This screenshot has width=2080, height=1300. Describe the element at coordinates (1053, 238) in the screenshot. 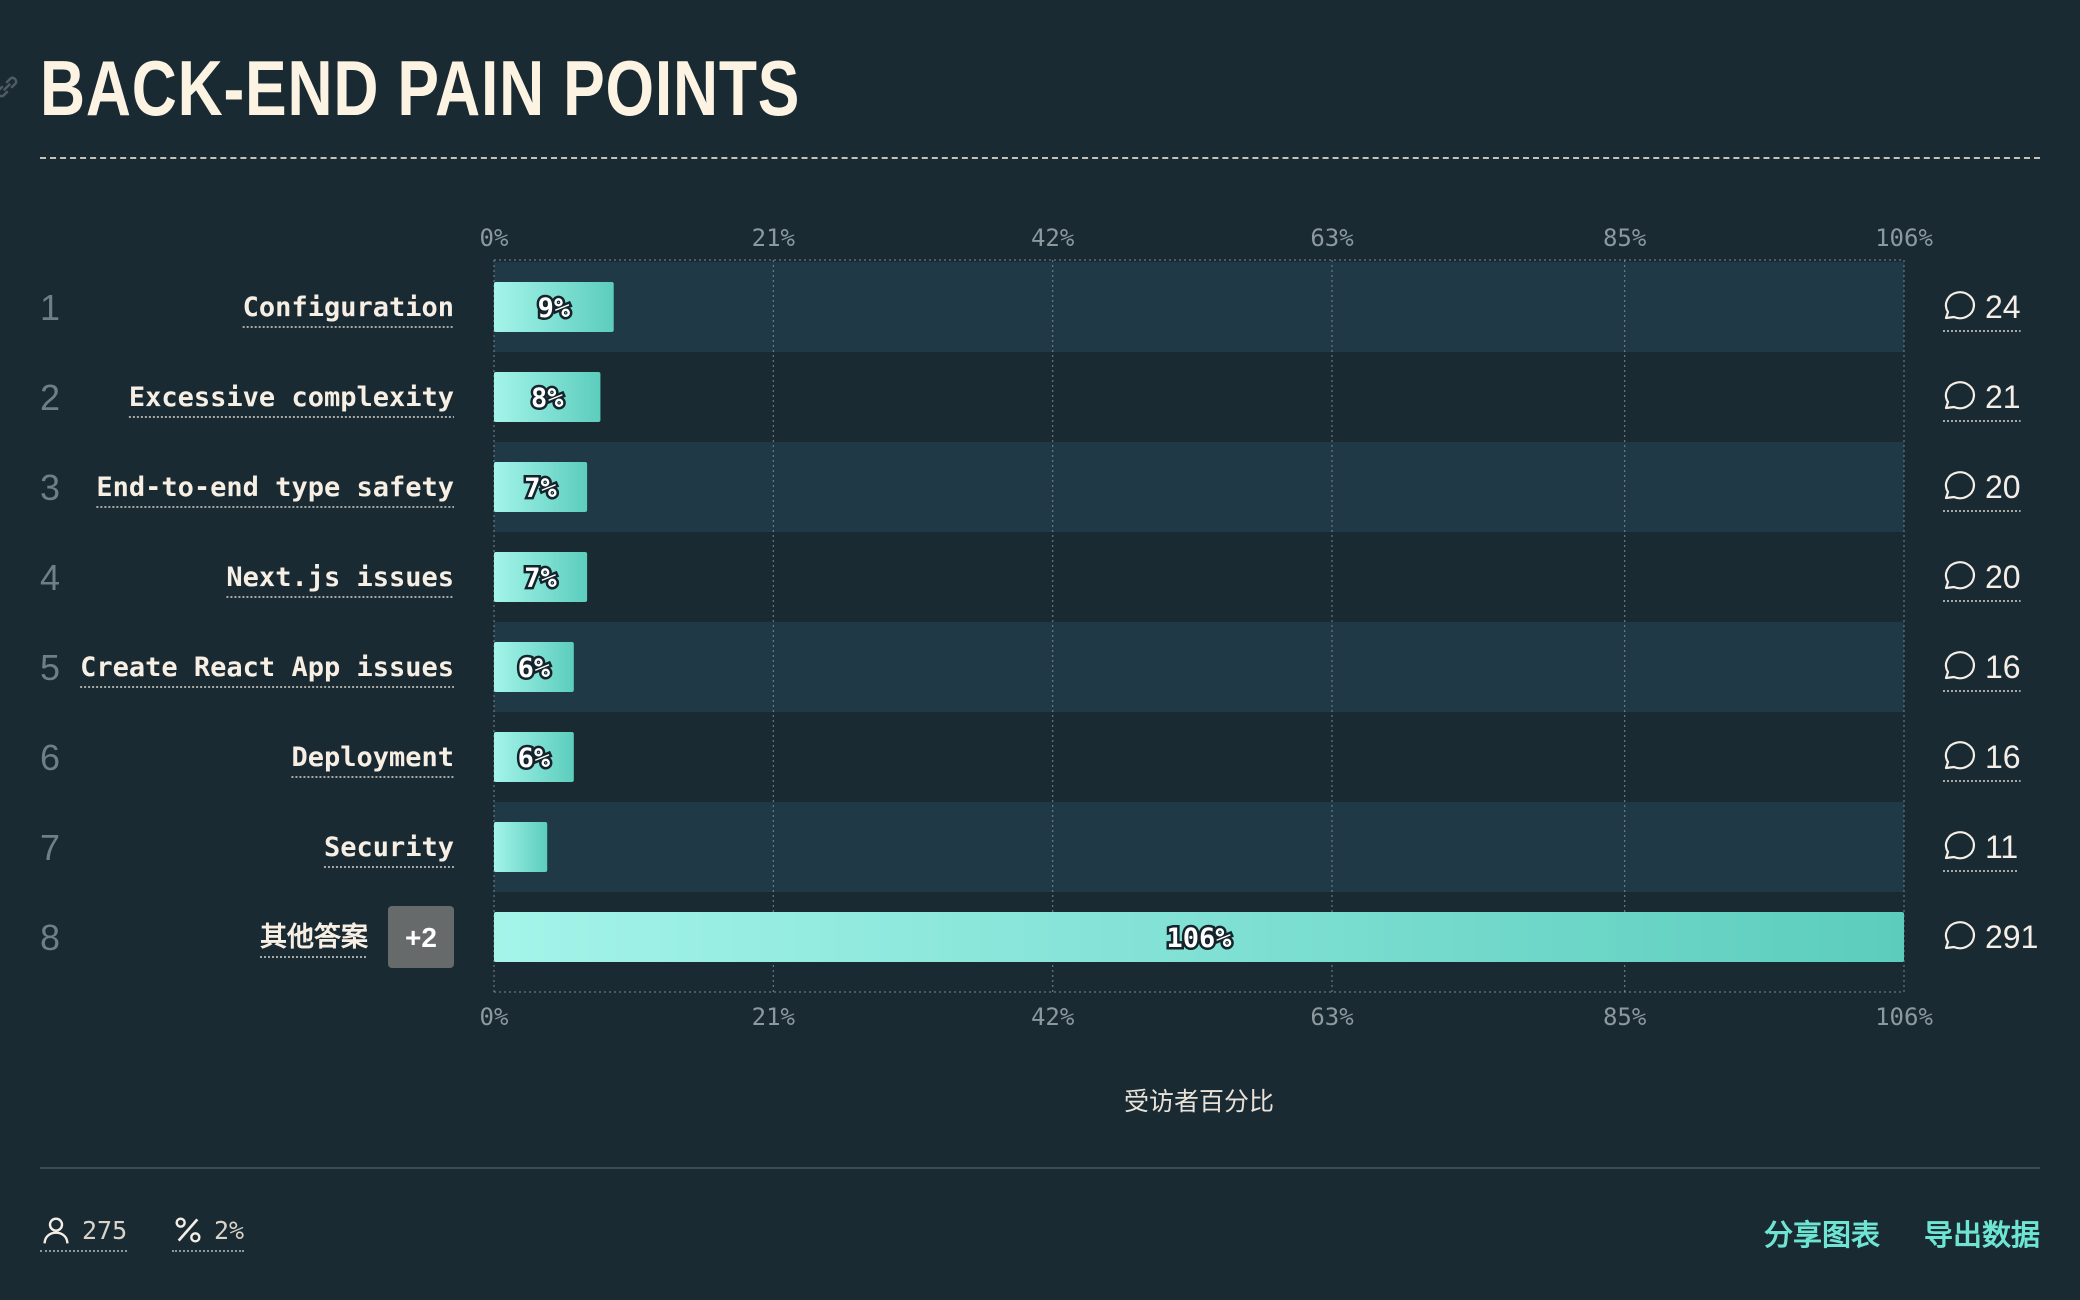

I see `tick-label-top: 42%` at that location.